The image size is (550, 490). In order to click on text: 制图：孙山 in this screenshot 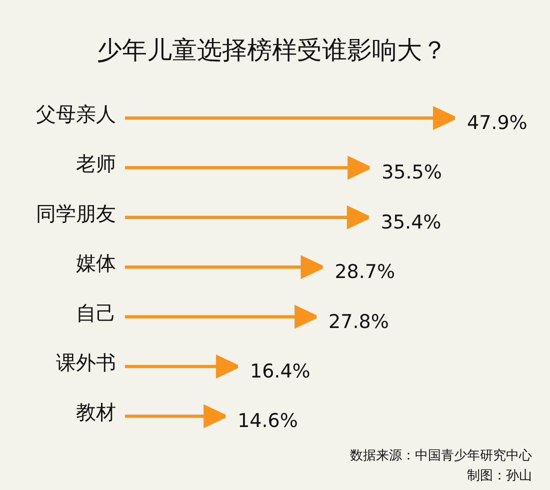, I will do `click(499, 476)`.